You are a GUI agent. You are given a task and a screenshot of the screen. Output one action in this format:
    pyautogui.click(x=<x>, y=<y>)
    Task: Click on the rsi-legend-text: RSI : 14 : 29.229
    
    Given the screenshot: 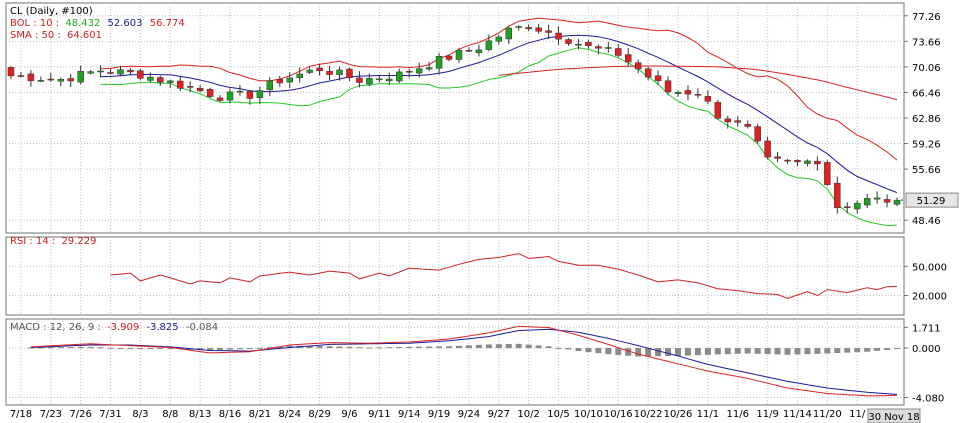 What is the action you would take?
    pyautogui.click(x=53, y=241)
    